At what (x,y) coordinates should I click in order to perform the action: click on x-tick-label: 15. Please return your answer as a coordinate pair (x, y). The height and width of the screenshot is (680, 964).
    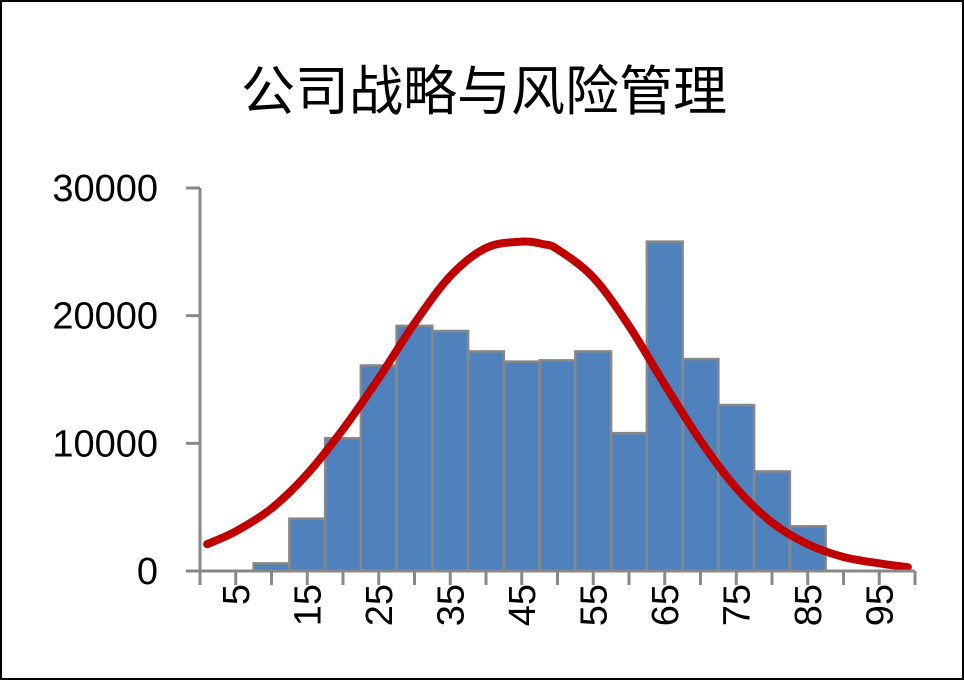
    Looking at the image, I should click on (308, 605).